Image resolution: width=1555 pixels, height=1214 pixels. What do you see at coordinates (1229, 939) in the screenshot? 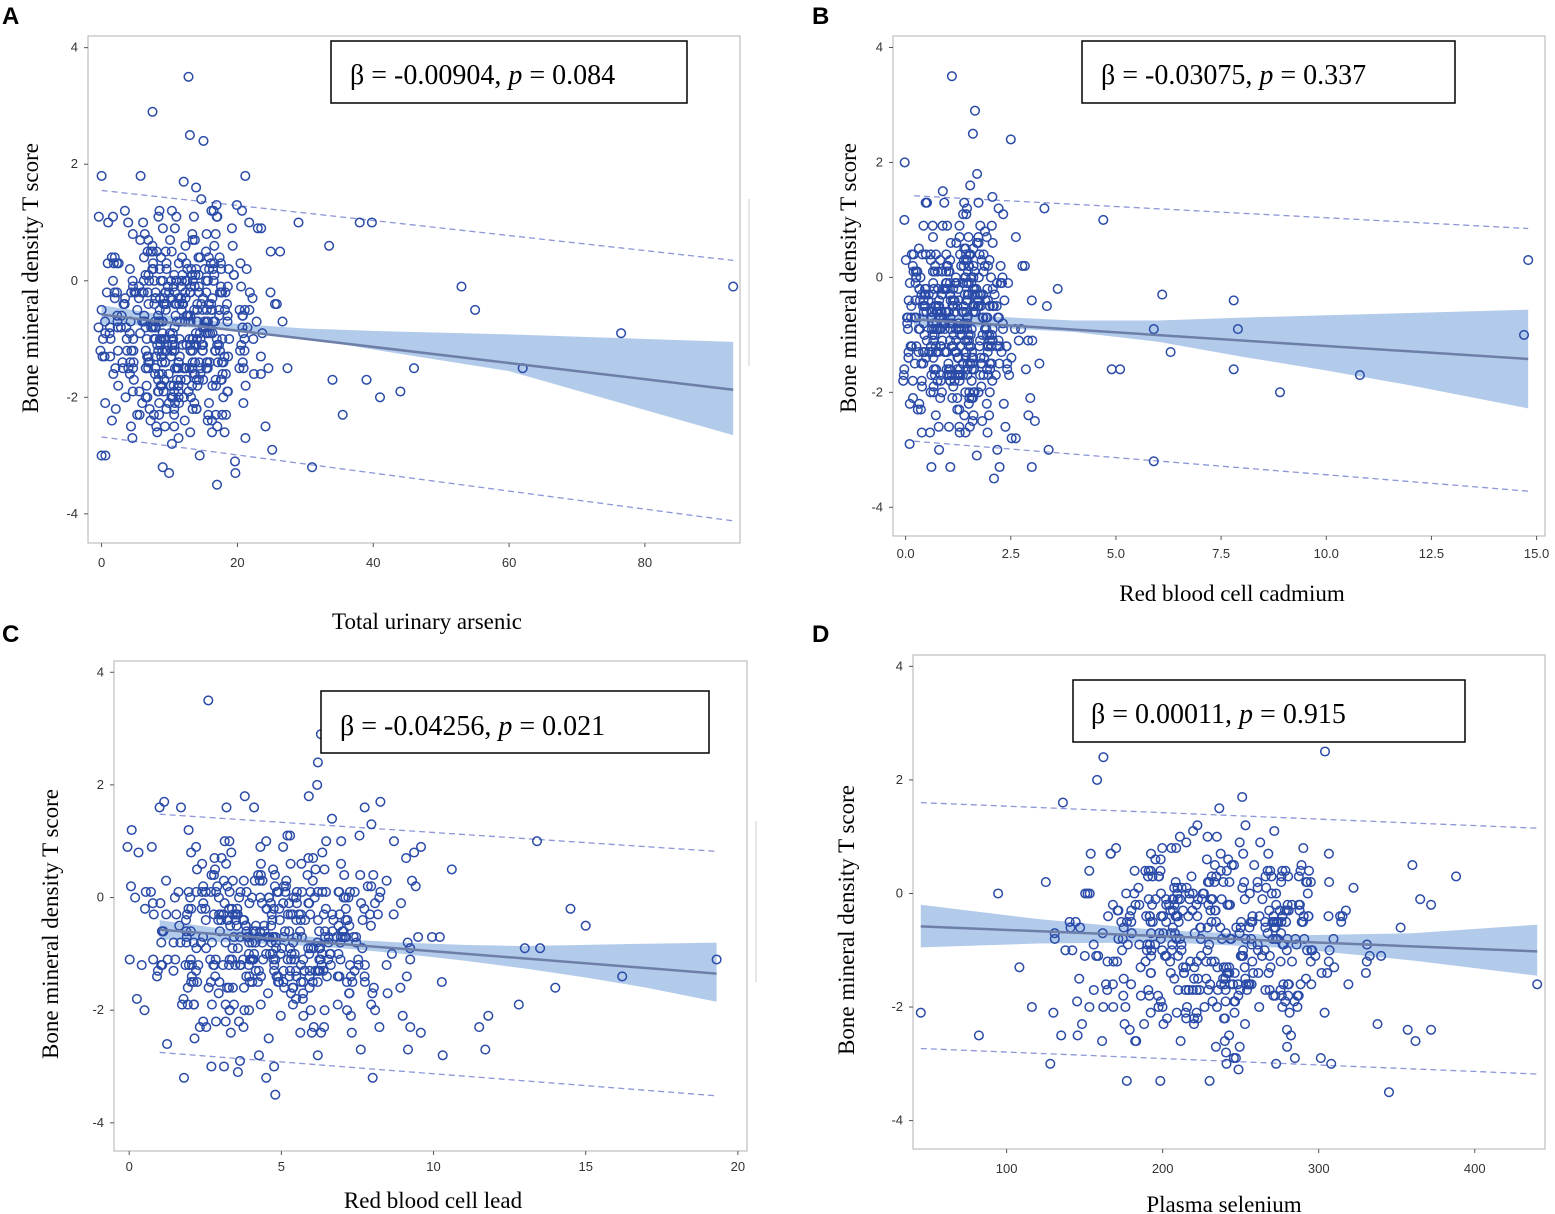
I see `regression-line` at bounding box center [1229, 939].